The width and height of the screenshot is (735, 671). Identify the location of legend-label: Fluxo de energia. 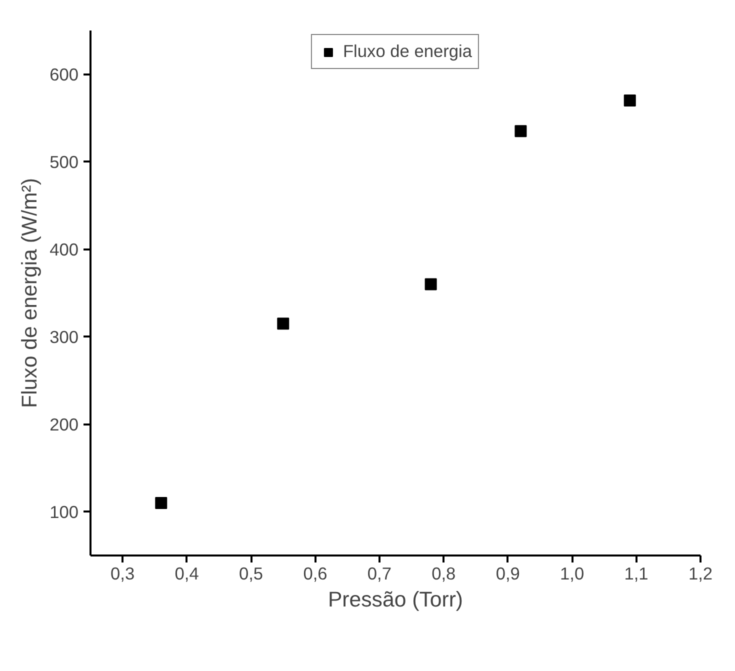
(407, 51).